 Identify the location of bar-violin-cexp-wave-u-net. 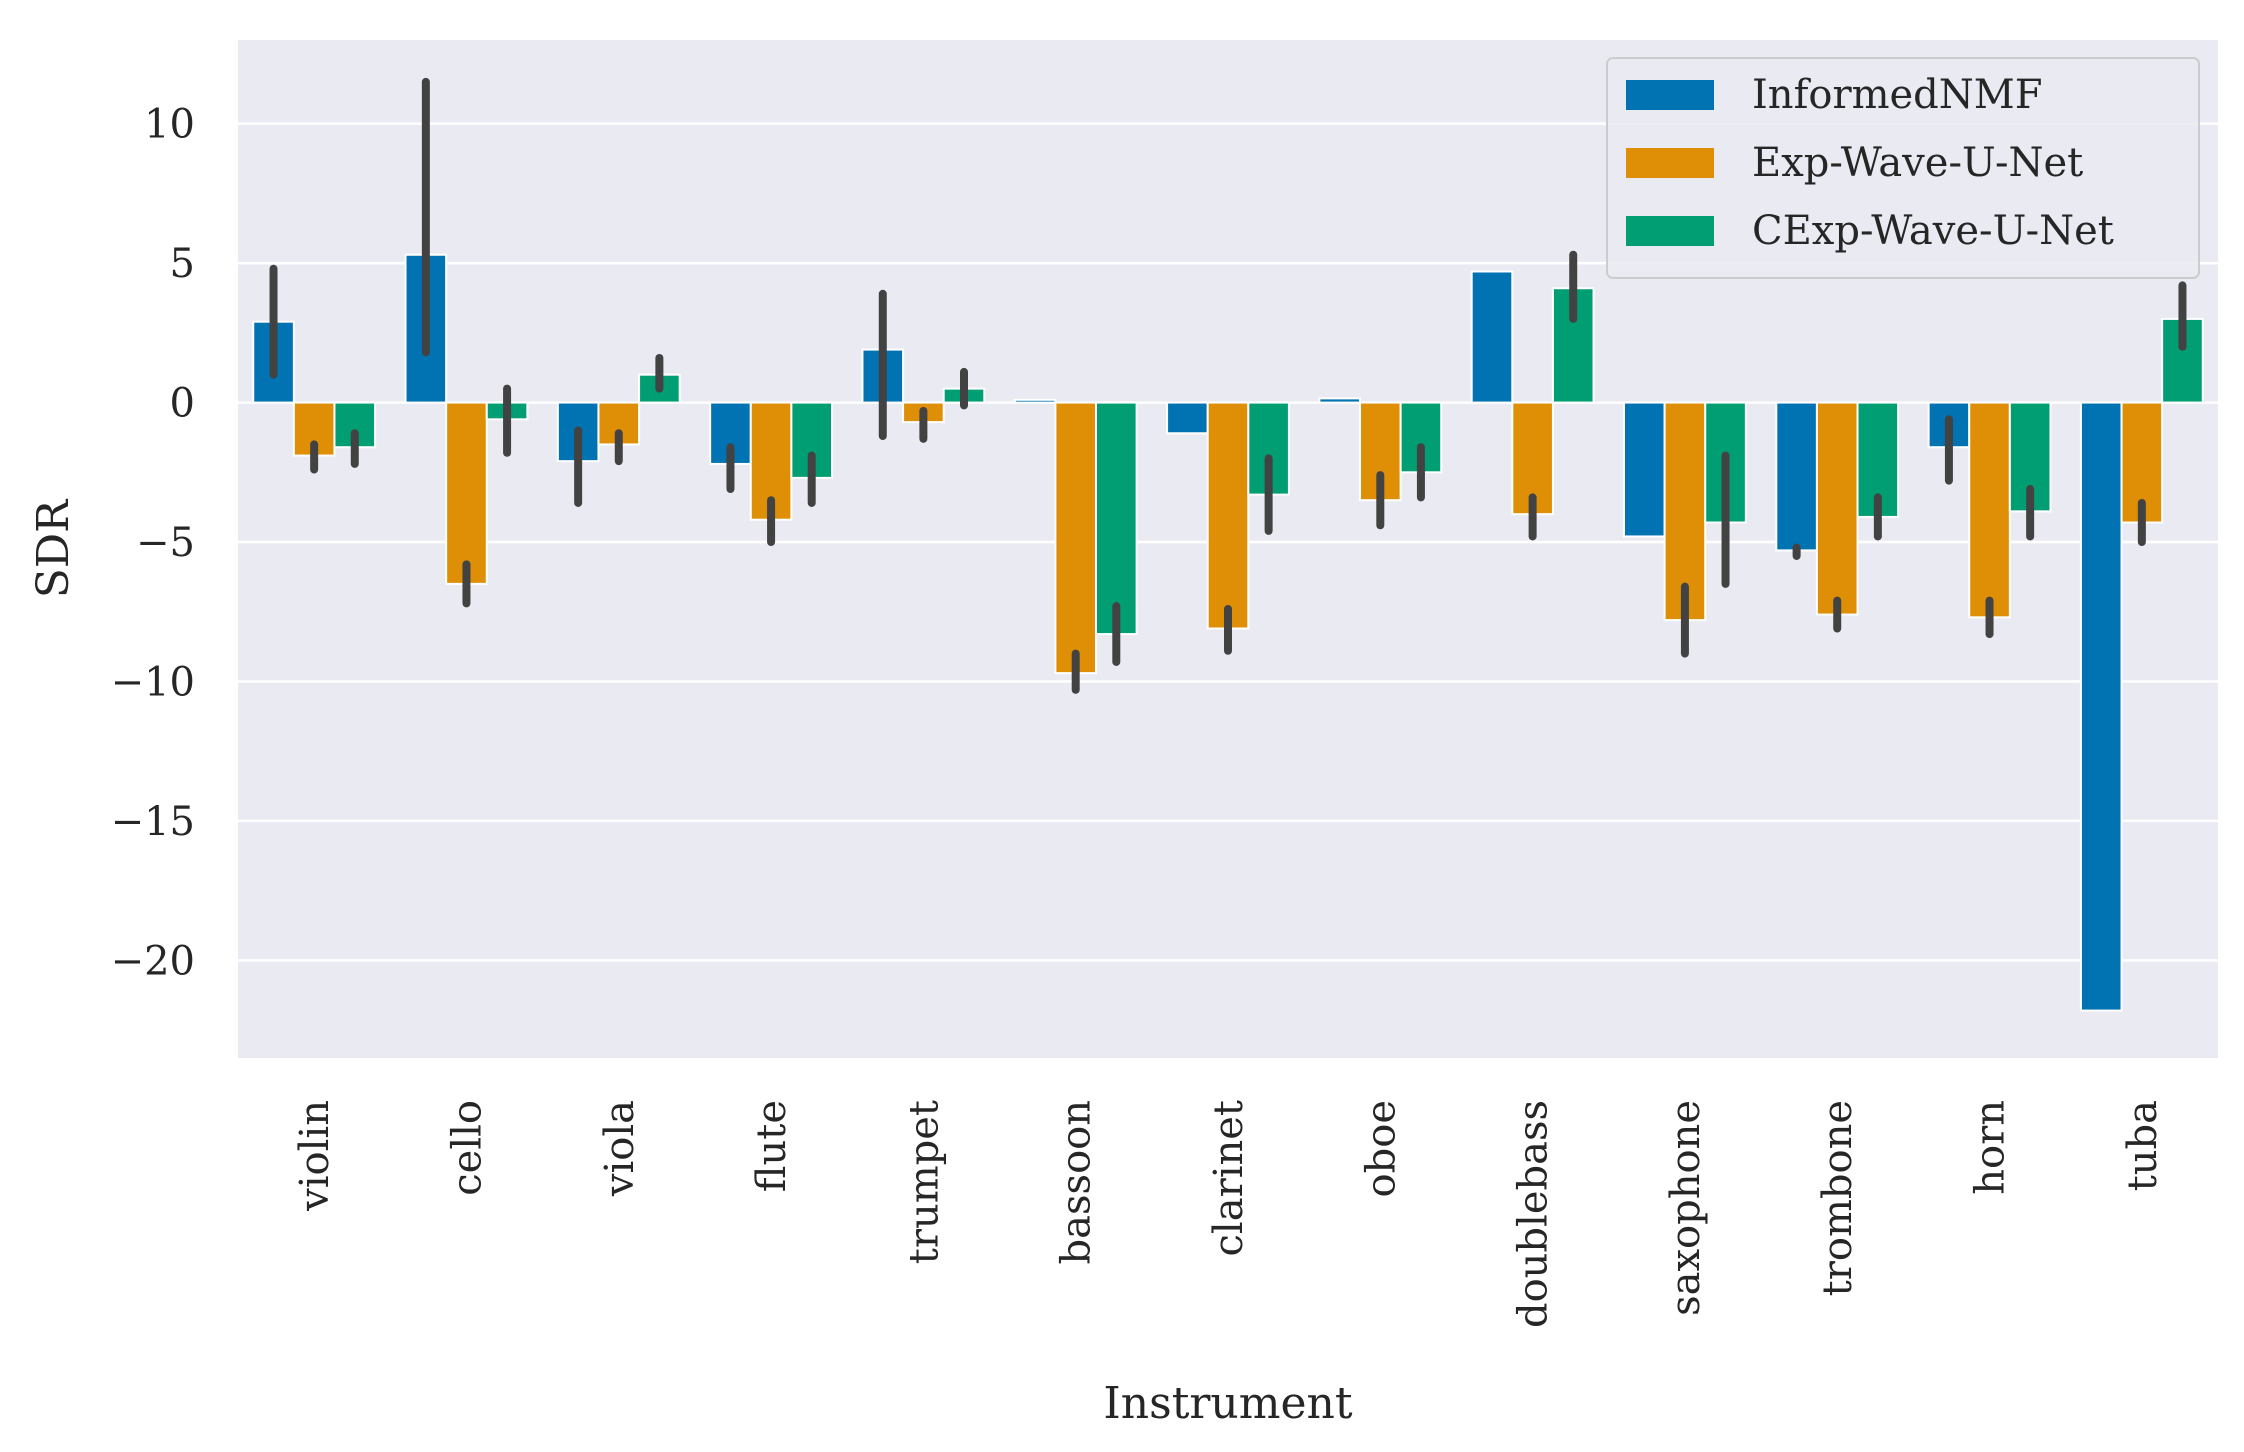
(355, 425).